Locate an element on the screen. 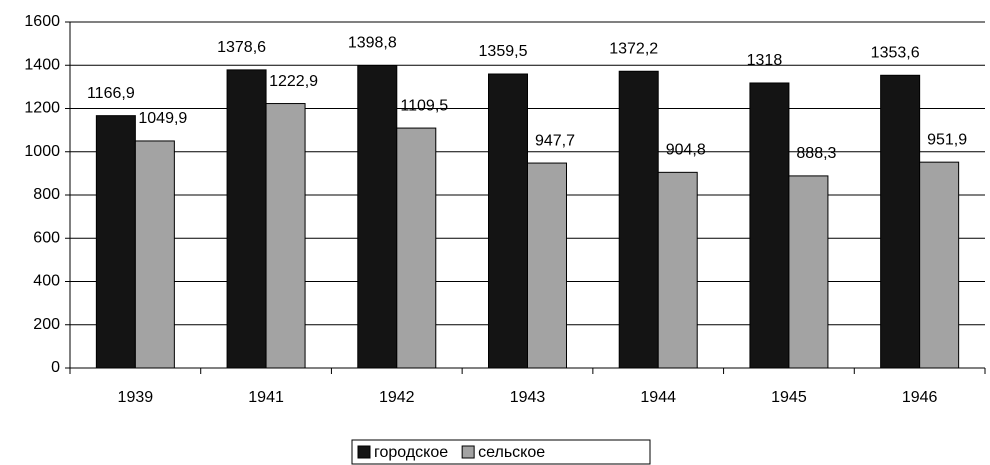  x-tick-label: 1939 is located at coordinates (136, 397).